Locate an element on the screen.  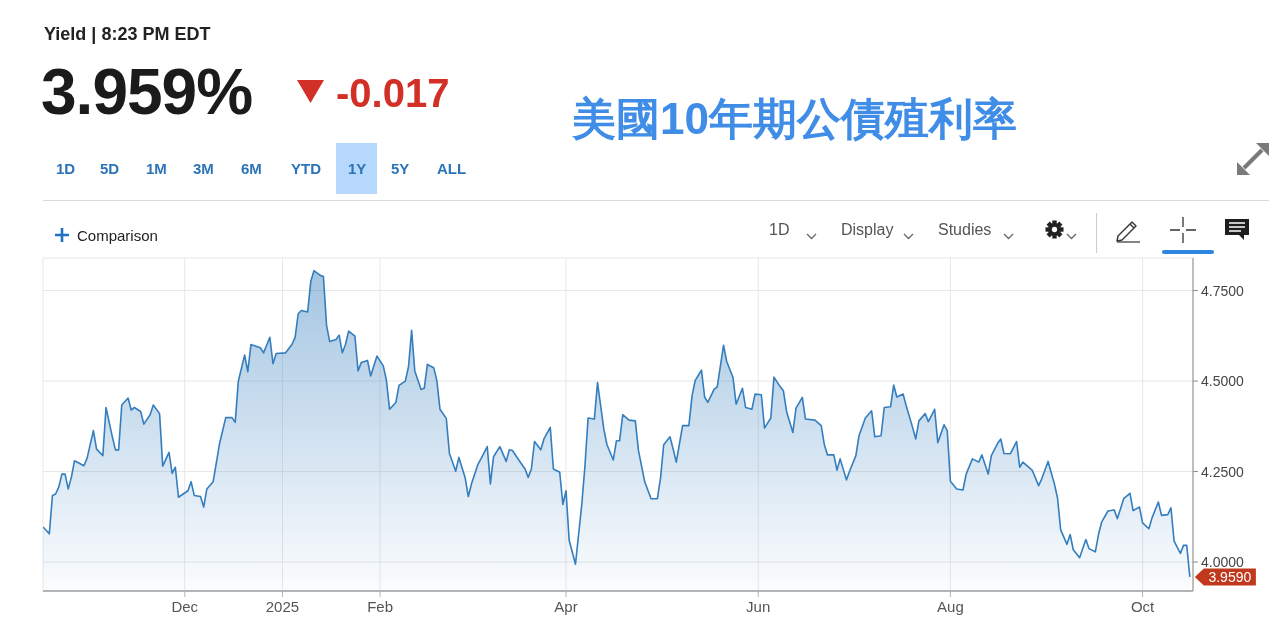
y-tick-label: 4.5000 is located at coordinates (1223, 381).